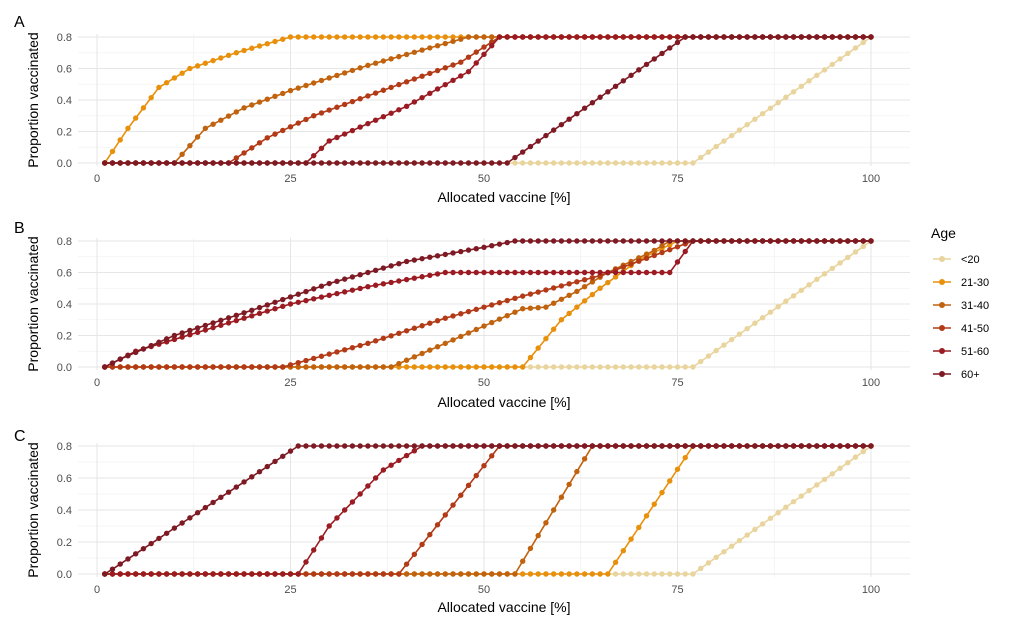 The height and width of the screenshot is (629, 1014). What do you see at coordinates (19, 228) in the screenshot?
I see `panel-label: B` at bounding box center [19, 228].